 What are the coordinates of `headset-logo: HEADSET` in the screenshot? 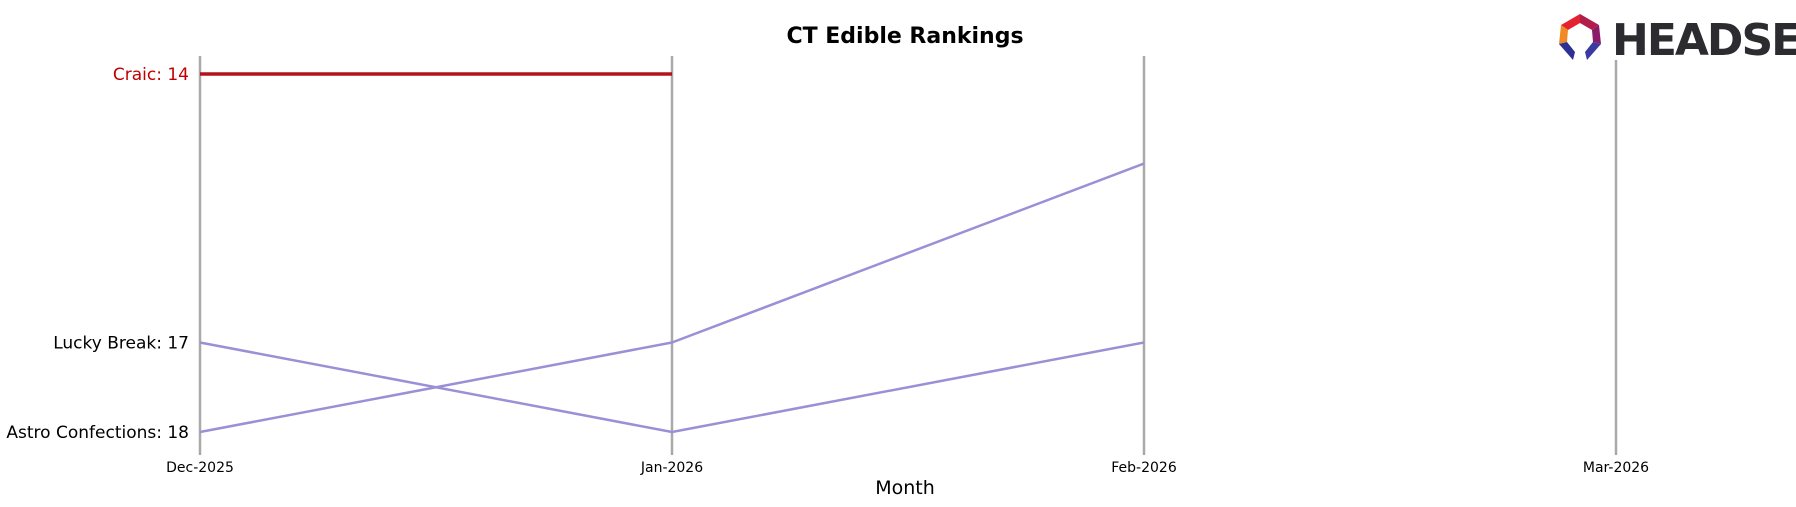 It's located at (1677, 40).